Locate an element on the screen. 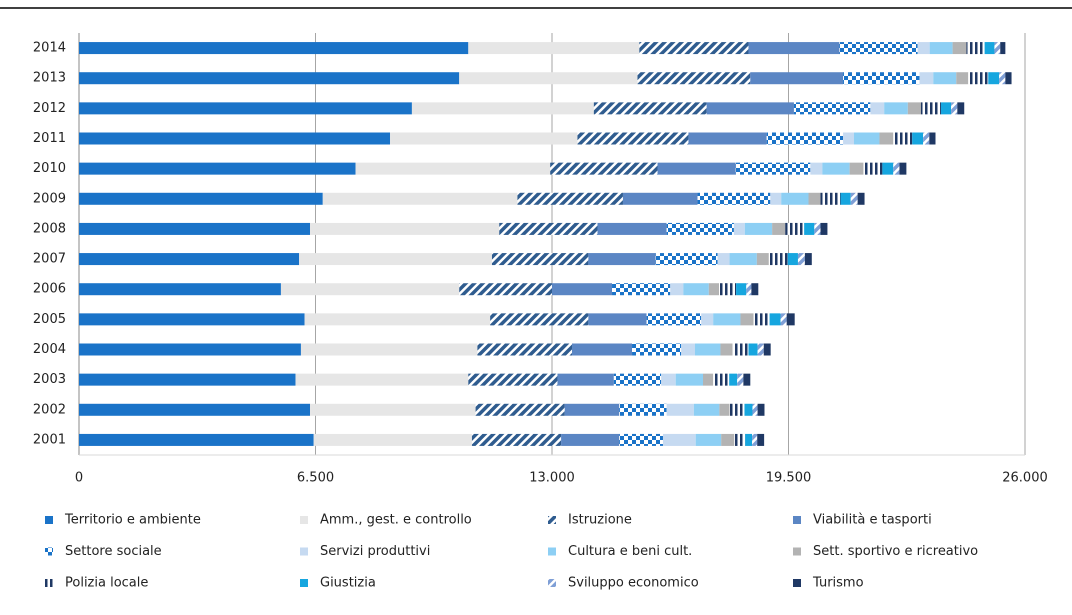  y-tick-label: 2002 is located at coordinates (49, 409).